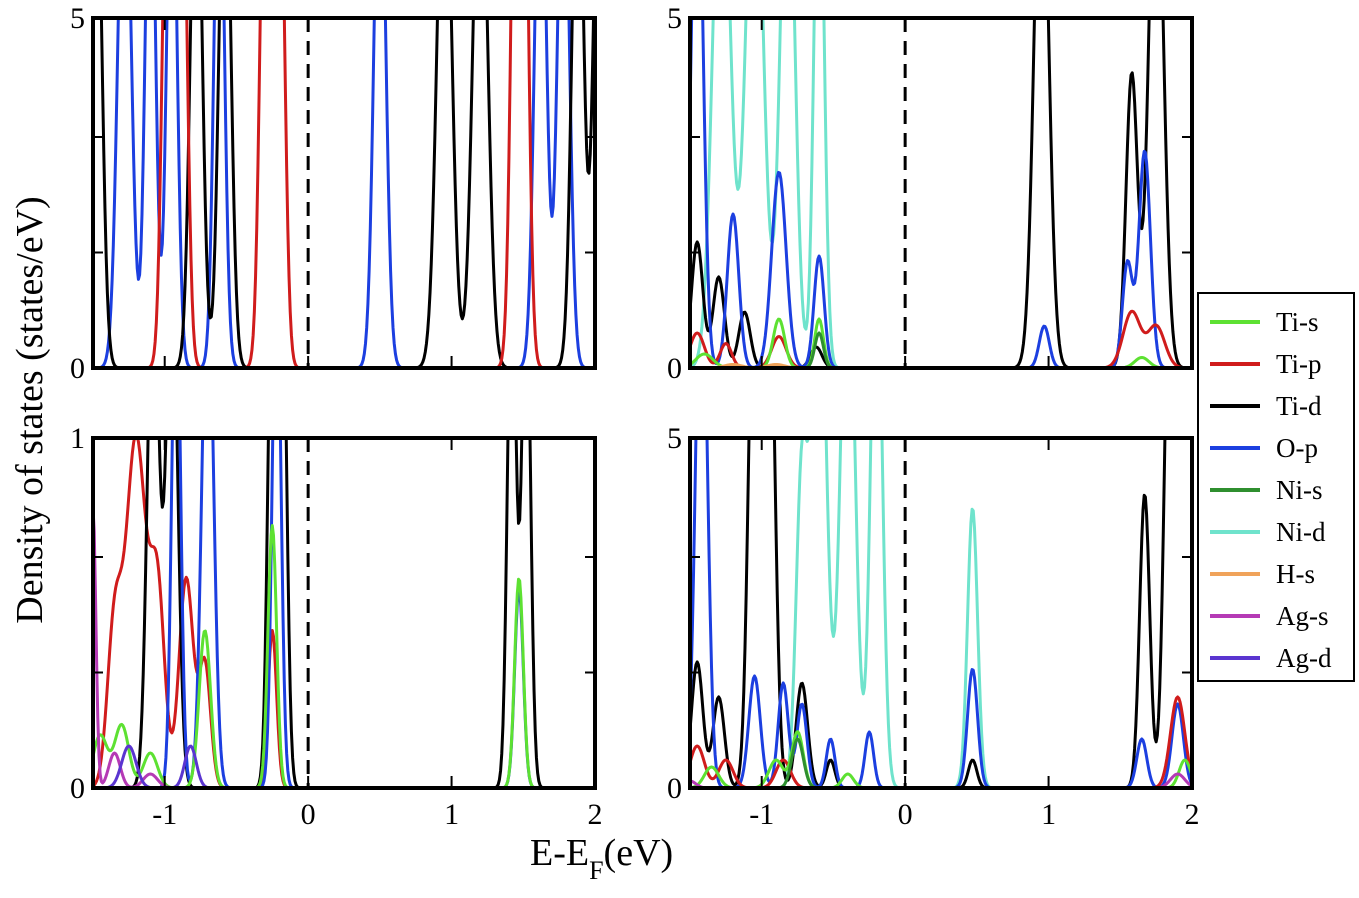  Describe the element at coordinates (1299, 490) in the screenshot. I see `legend-label: Ni-s` at that location.